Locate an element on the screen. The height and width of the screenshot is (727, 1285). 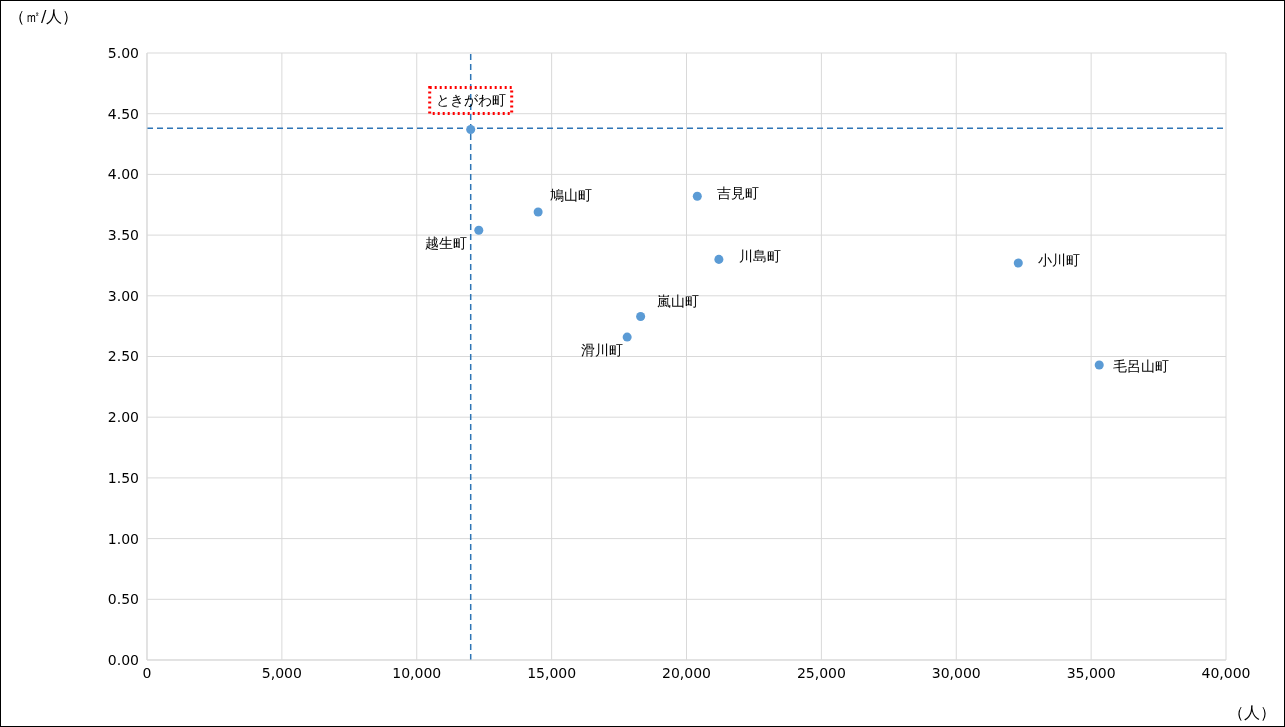
y-tick-label: 5.00 is located at coordinates (123, 52).